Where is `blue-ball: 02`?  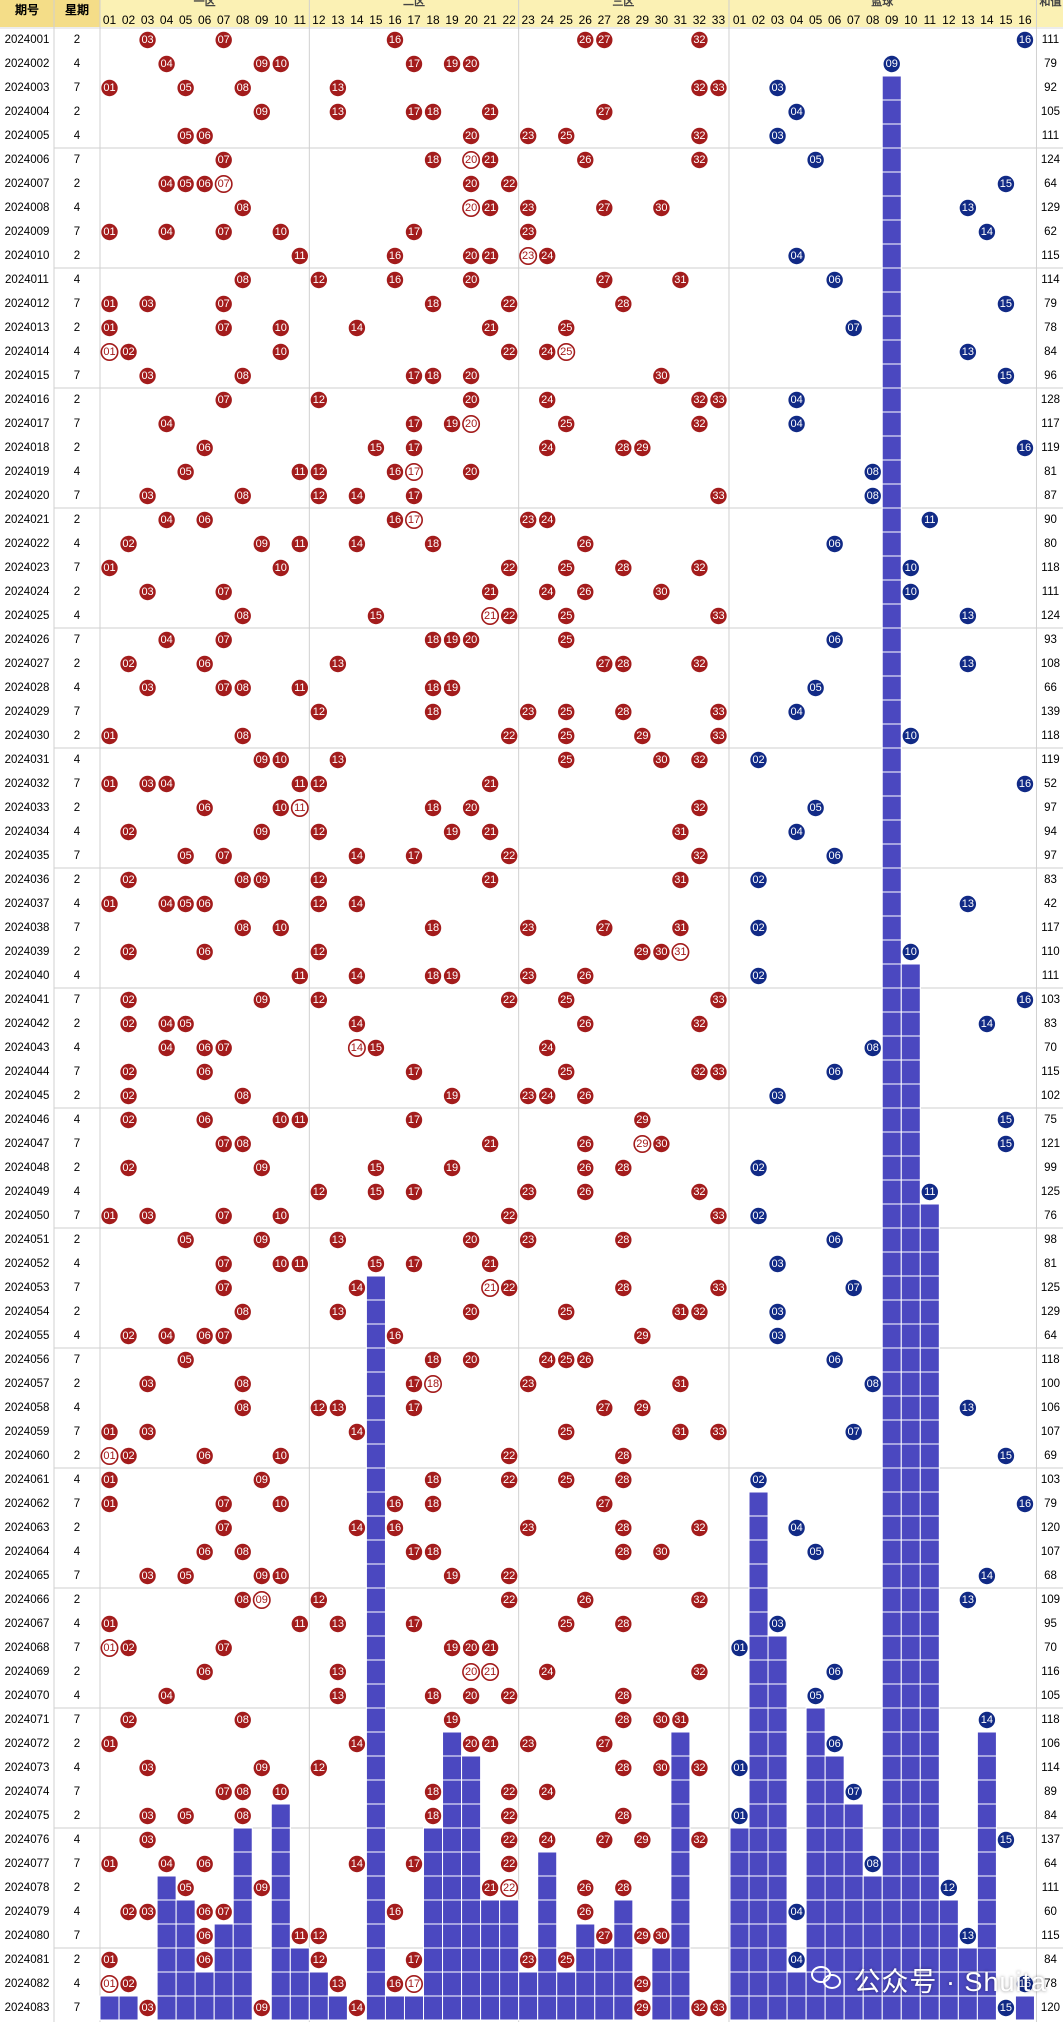
blue-ball: 02 is located at coordinates (758, 1216).